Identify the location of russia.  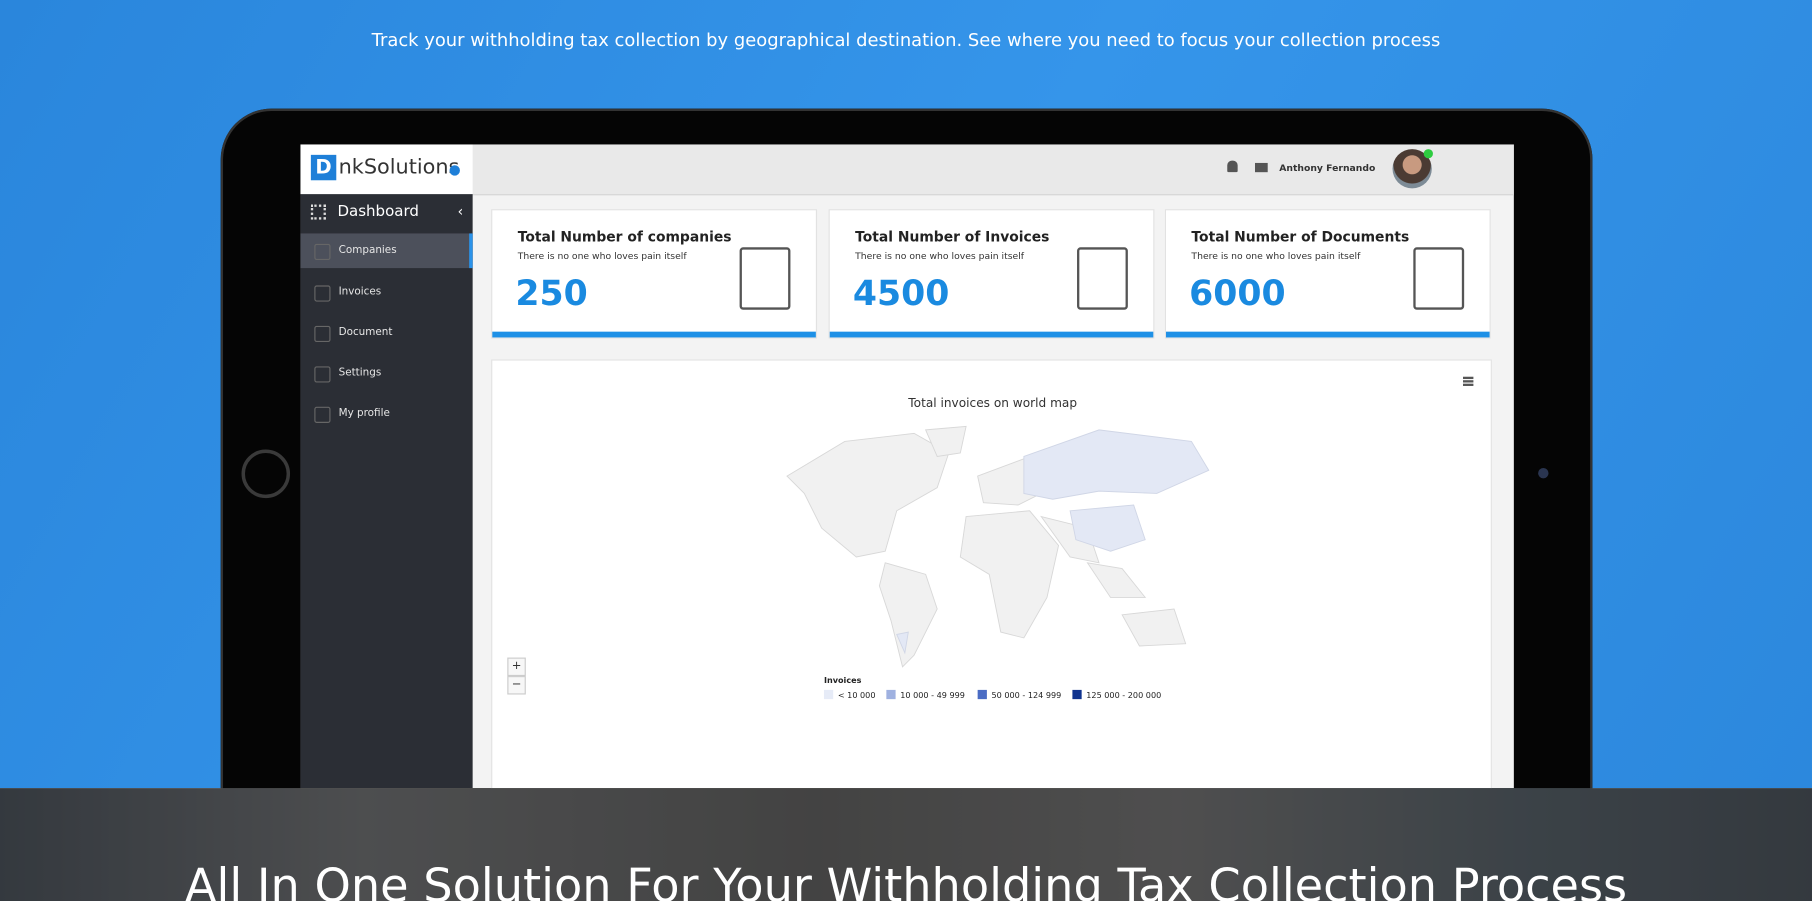
(1116, 464).